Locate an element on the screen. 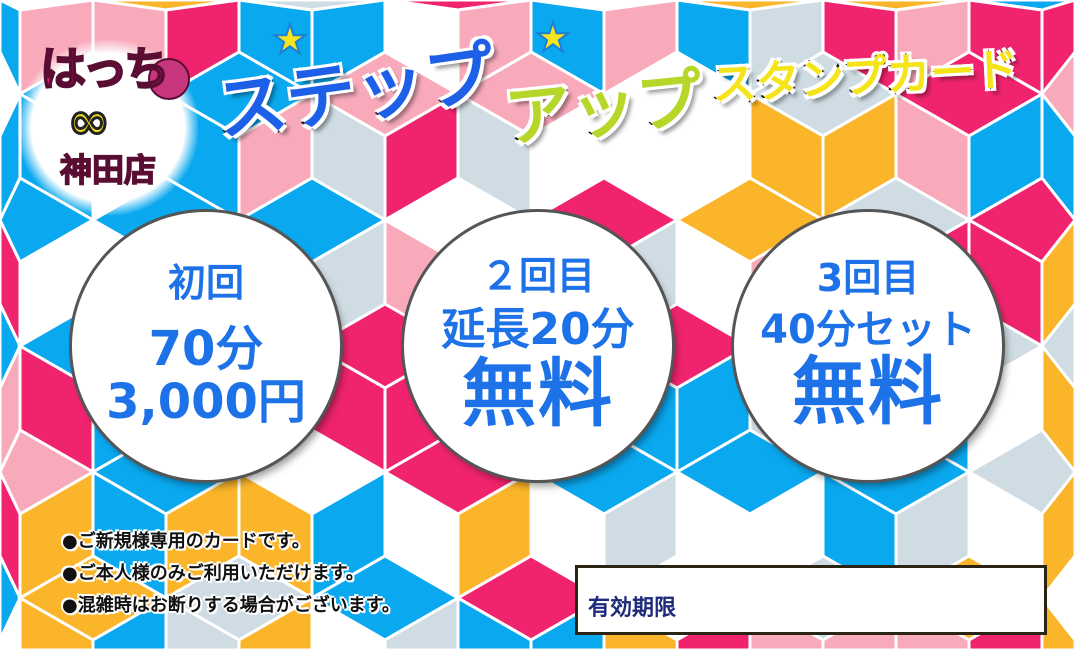  note-item: ●ご本人様のみご利用いただけます。 is located at coordinates (213, 573).